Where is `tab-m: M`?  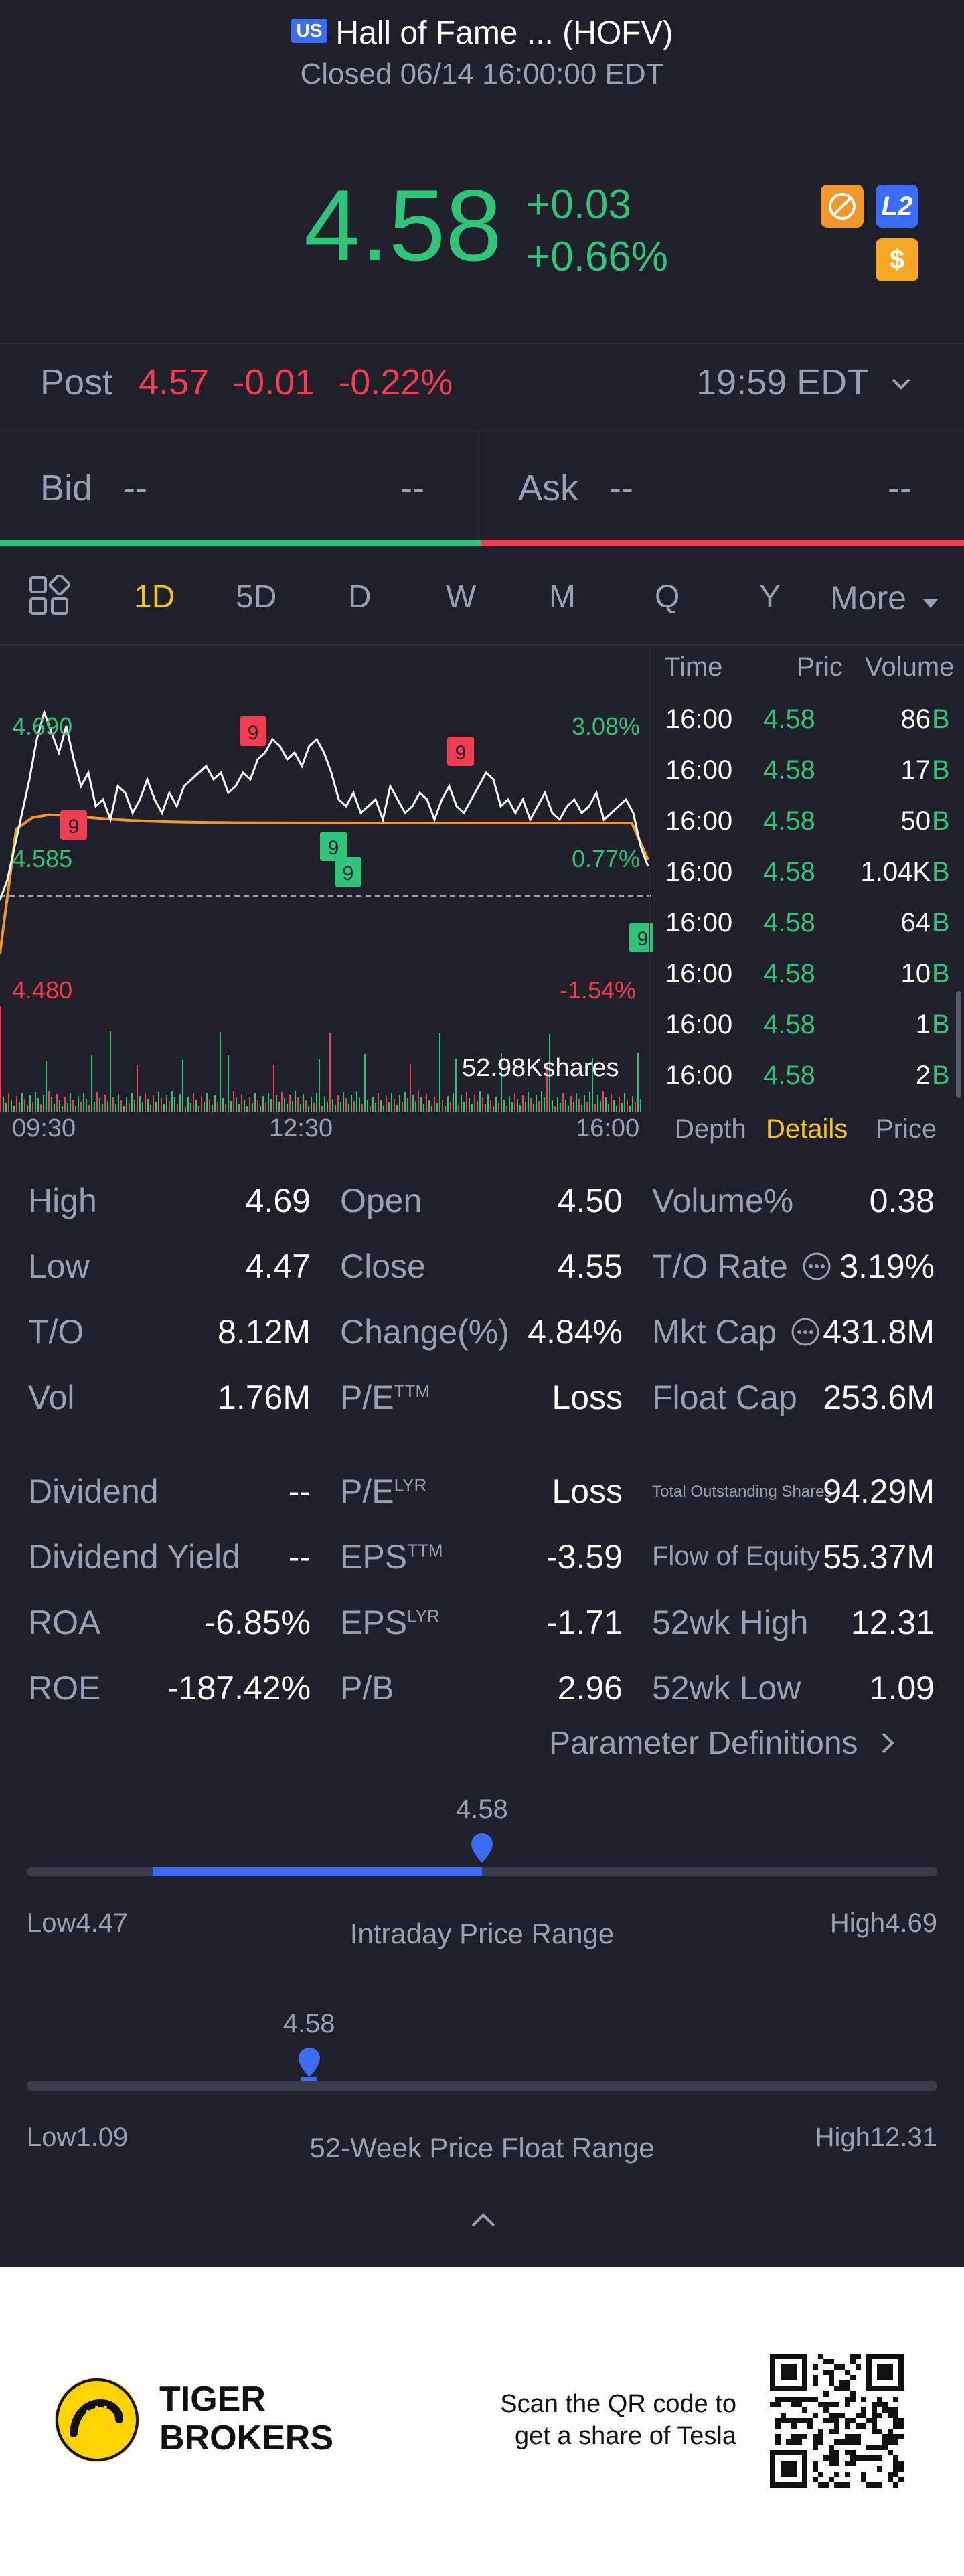 tab-m: M is located at coordinates (562, 597).